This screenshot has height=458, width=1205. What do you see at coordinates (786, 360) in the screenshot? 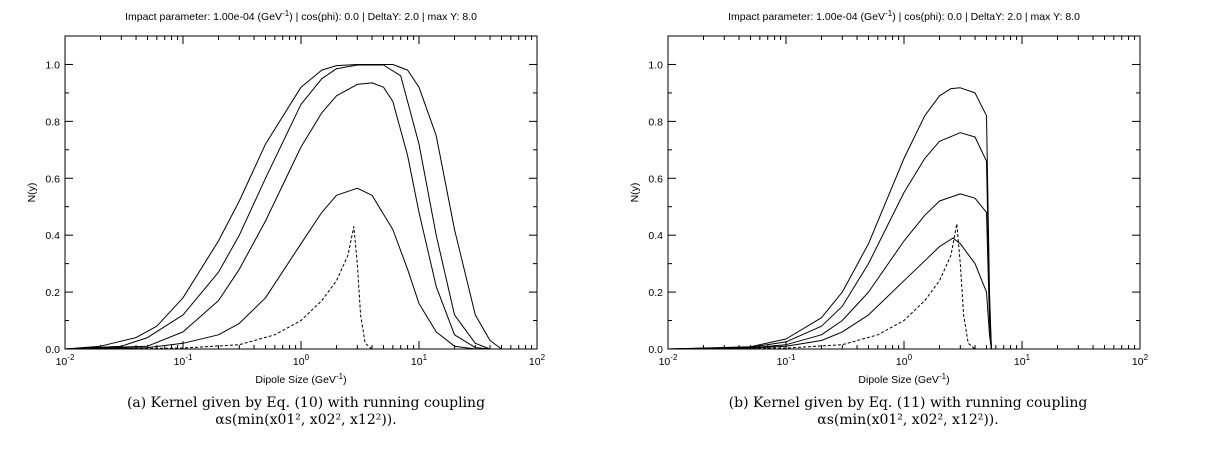
I see `chart-b-x-tick-label: 10⁻¹` at bounding box center [786, 360].